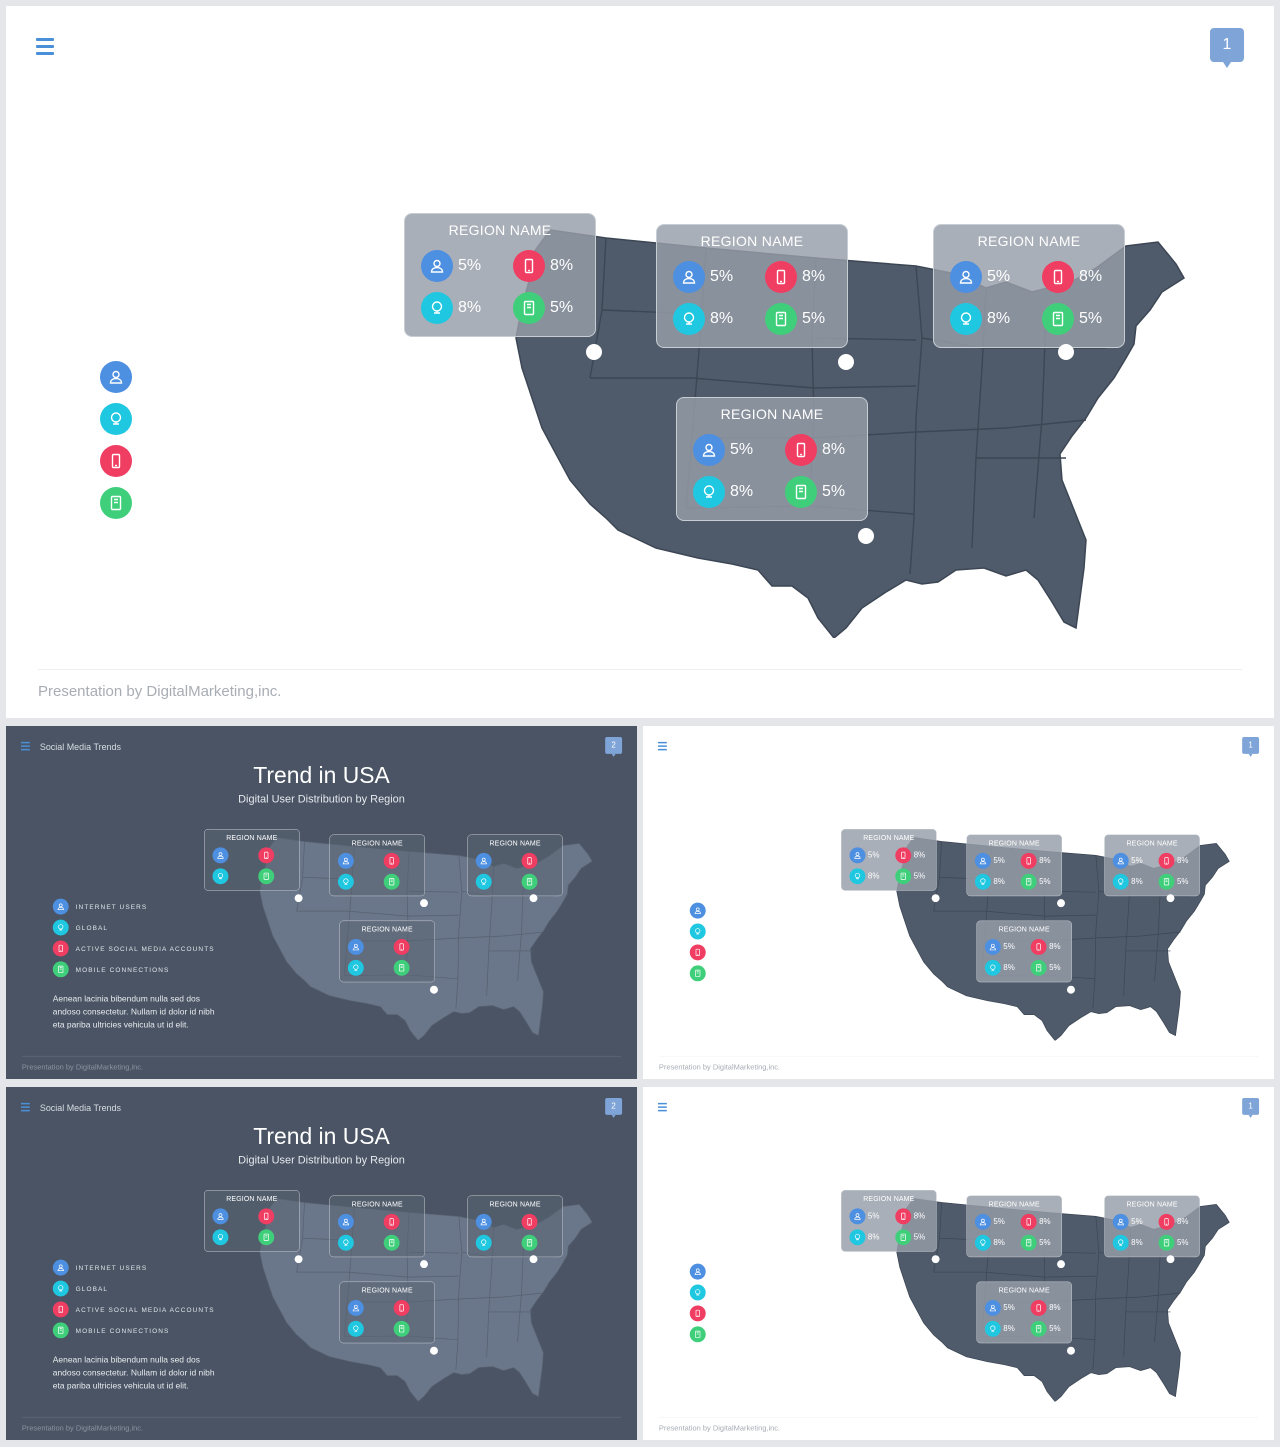 The image size is (1280, 1447). What do you see at coordinates (111, 906) in the screenshot?
I see `legend-label: INTERNET USERS` at bounding box center [111, 906].